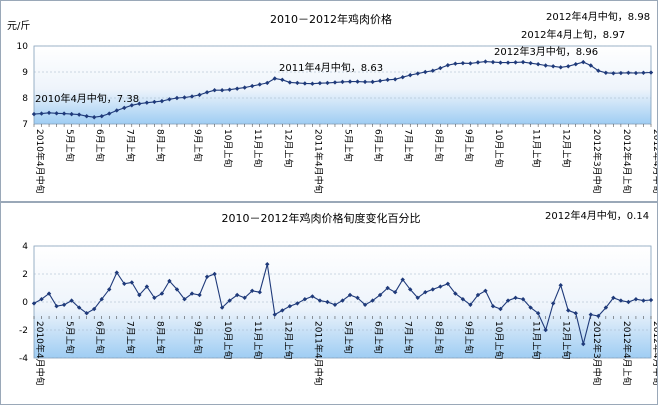 The image size is (660, 408). Describe the element at coordinates (23, 47) in the screenshot. I see `y-tick-label: 10` at that location.